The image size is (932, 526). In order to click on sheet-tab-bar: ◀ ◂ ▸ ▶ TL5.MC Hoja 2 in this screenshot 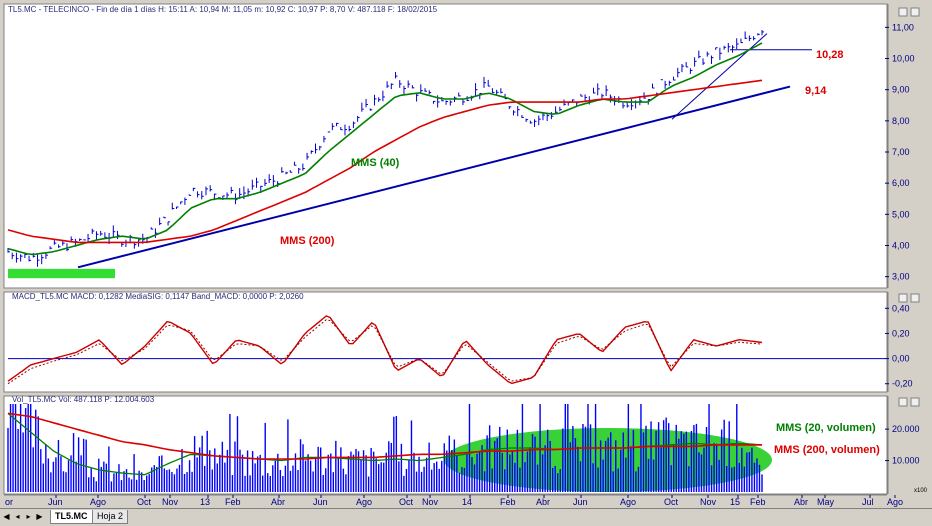, I will do `click(466, 517)`.